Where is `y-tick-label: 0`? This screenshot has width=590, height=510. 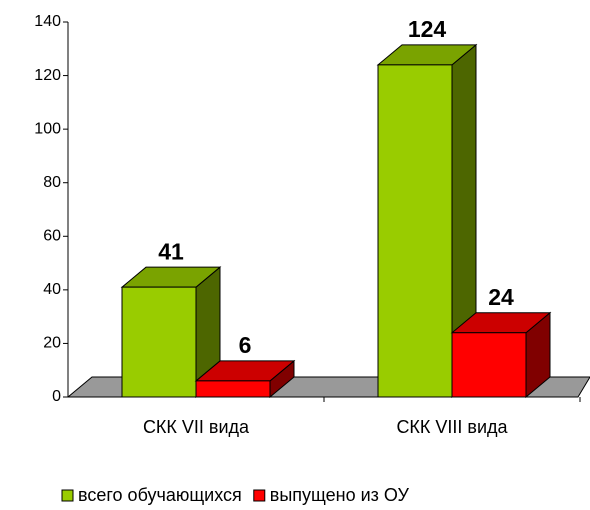
y-tick-label: 0 is located at coordinates (56, 396).